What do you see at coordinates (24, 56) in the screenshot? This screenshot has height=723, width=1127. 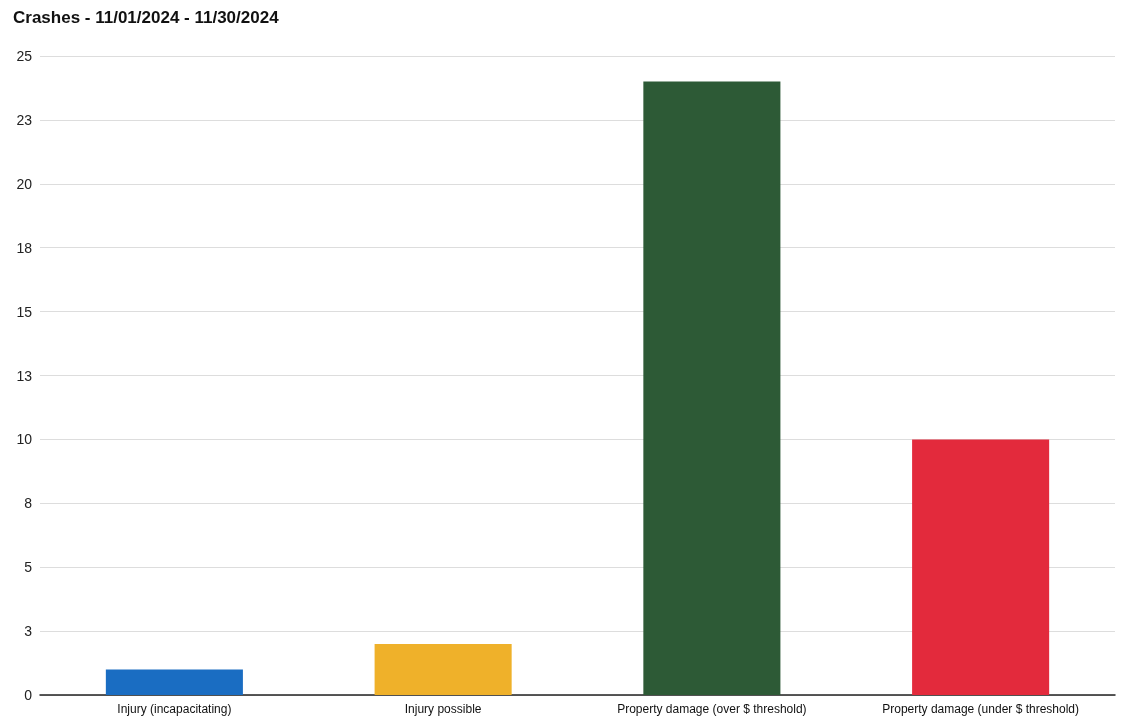 I see `y-tick-label: 25` at bounding box center [24, 56].